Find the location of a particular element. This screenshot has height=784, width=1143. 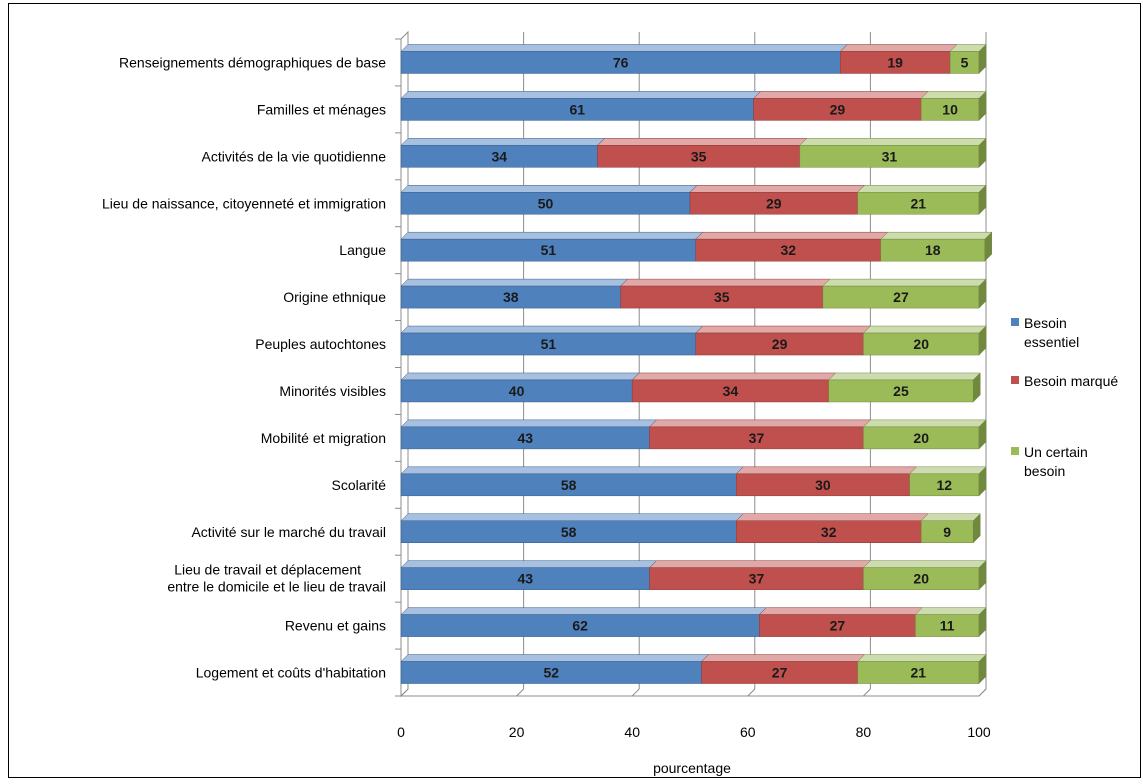

category-label: Mobilité et migration is located at coordinates (323, 438).